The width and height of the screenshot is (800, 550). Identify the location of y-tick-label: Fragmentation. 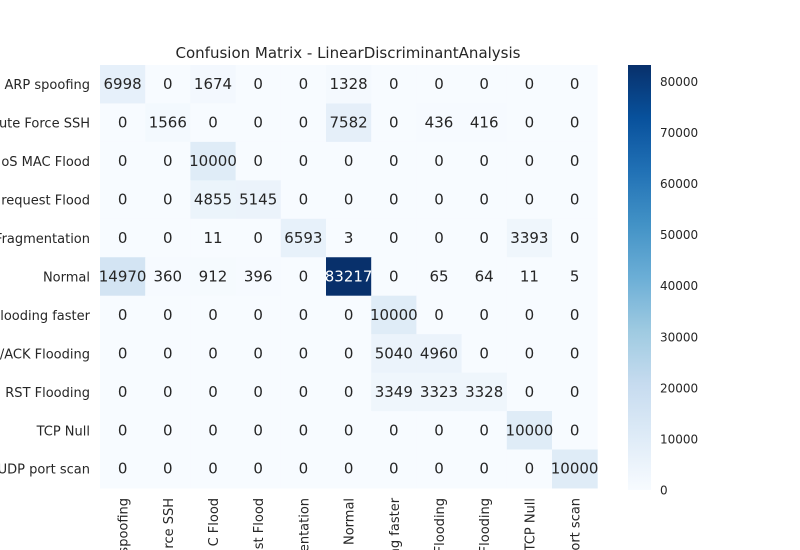
(45, 239).